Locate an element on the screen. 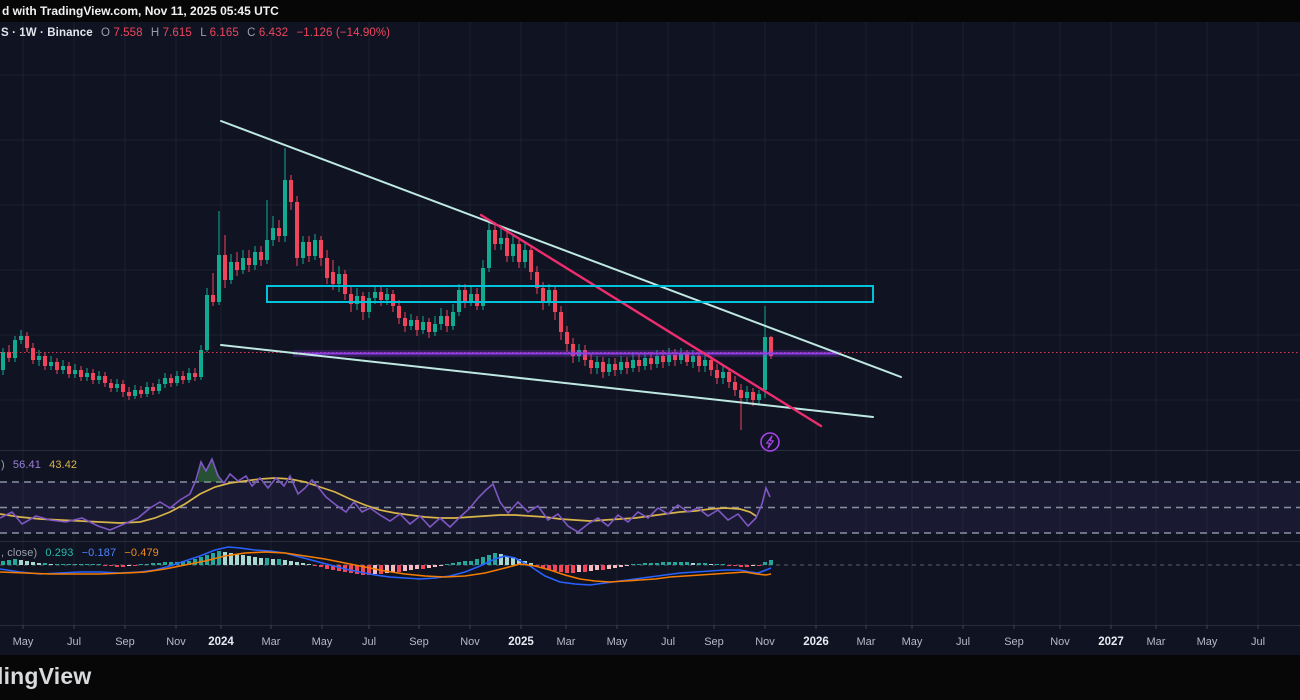 Image resolution: width=1300 pixels, height=700 pixels. low-value: 6.165 is located at coordinates (224, 33).